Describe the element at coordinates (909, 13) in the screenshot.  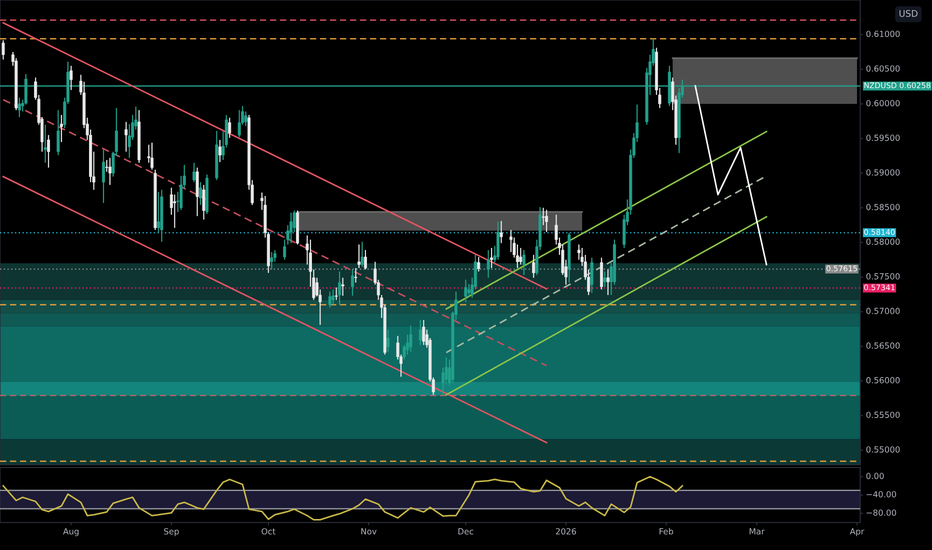
I see `text: USD` at that location.